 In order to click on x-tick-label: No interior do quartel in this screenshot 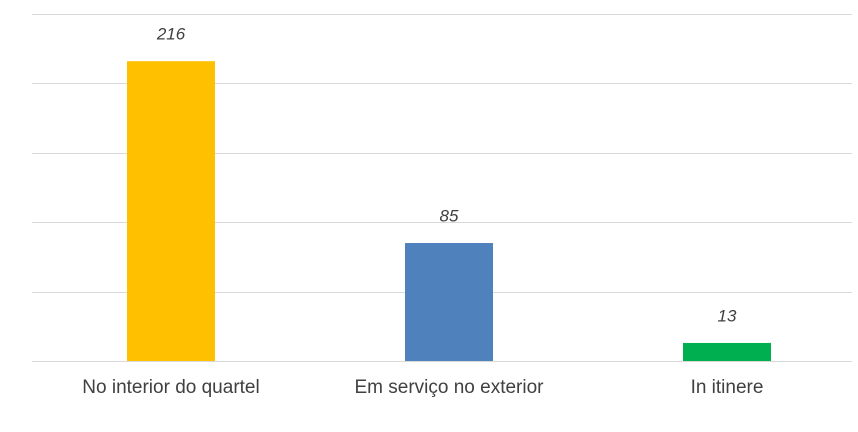, I will do `click(170, 387)`.